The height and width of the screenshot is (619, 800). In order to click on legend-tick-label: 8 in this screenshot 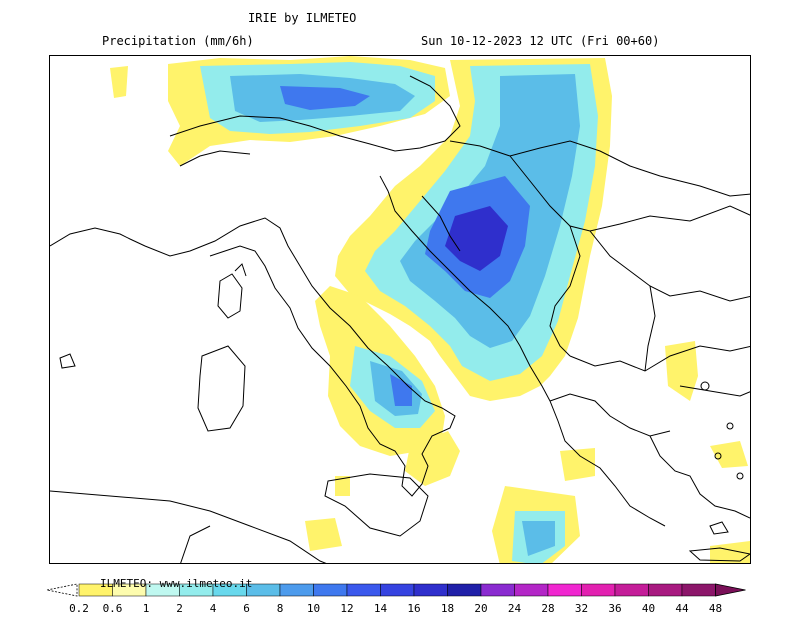, I will do `click(280, 608)`.